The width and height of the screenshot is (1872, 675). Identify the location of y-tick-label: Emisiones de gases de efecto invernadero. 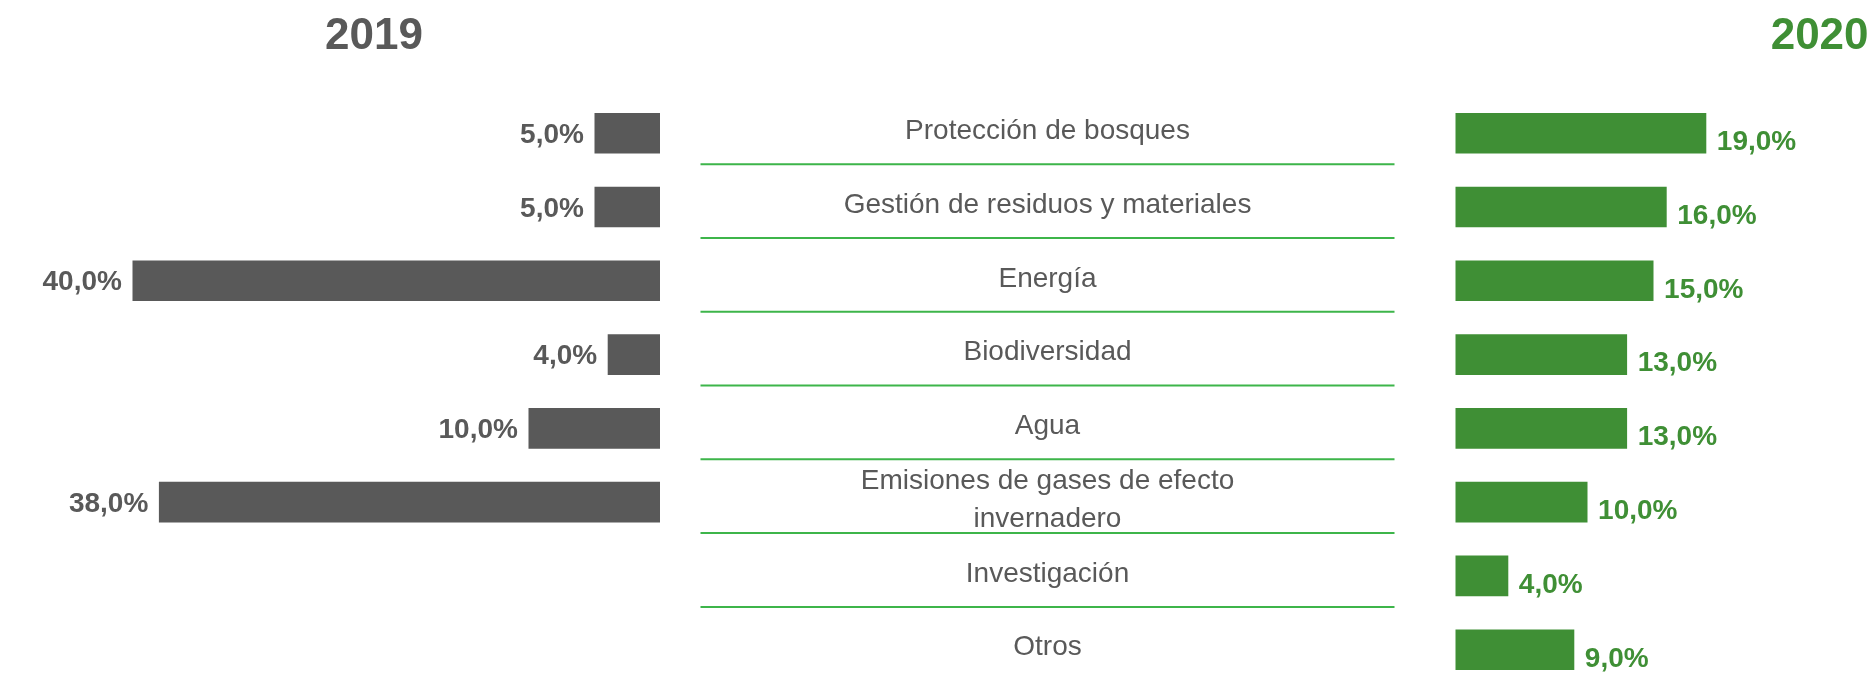
(1047, 498).